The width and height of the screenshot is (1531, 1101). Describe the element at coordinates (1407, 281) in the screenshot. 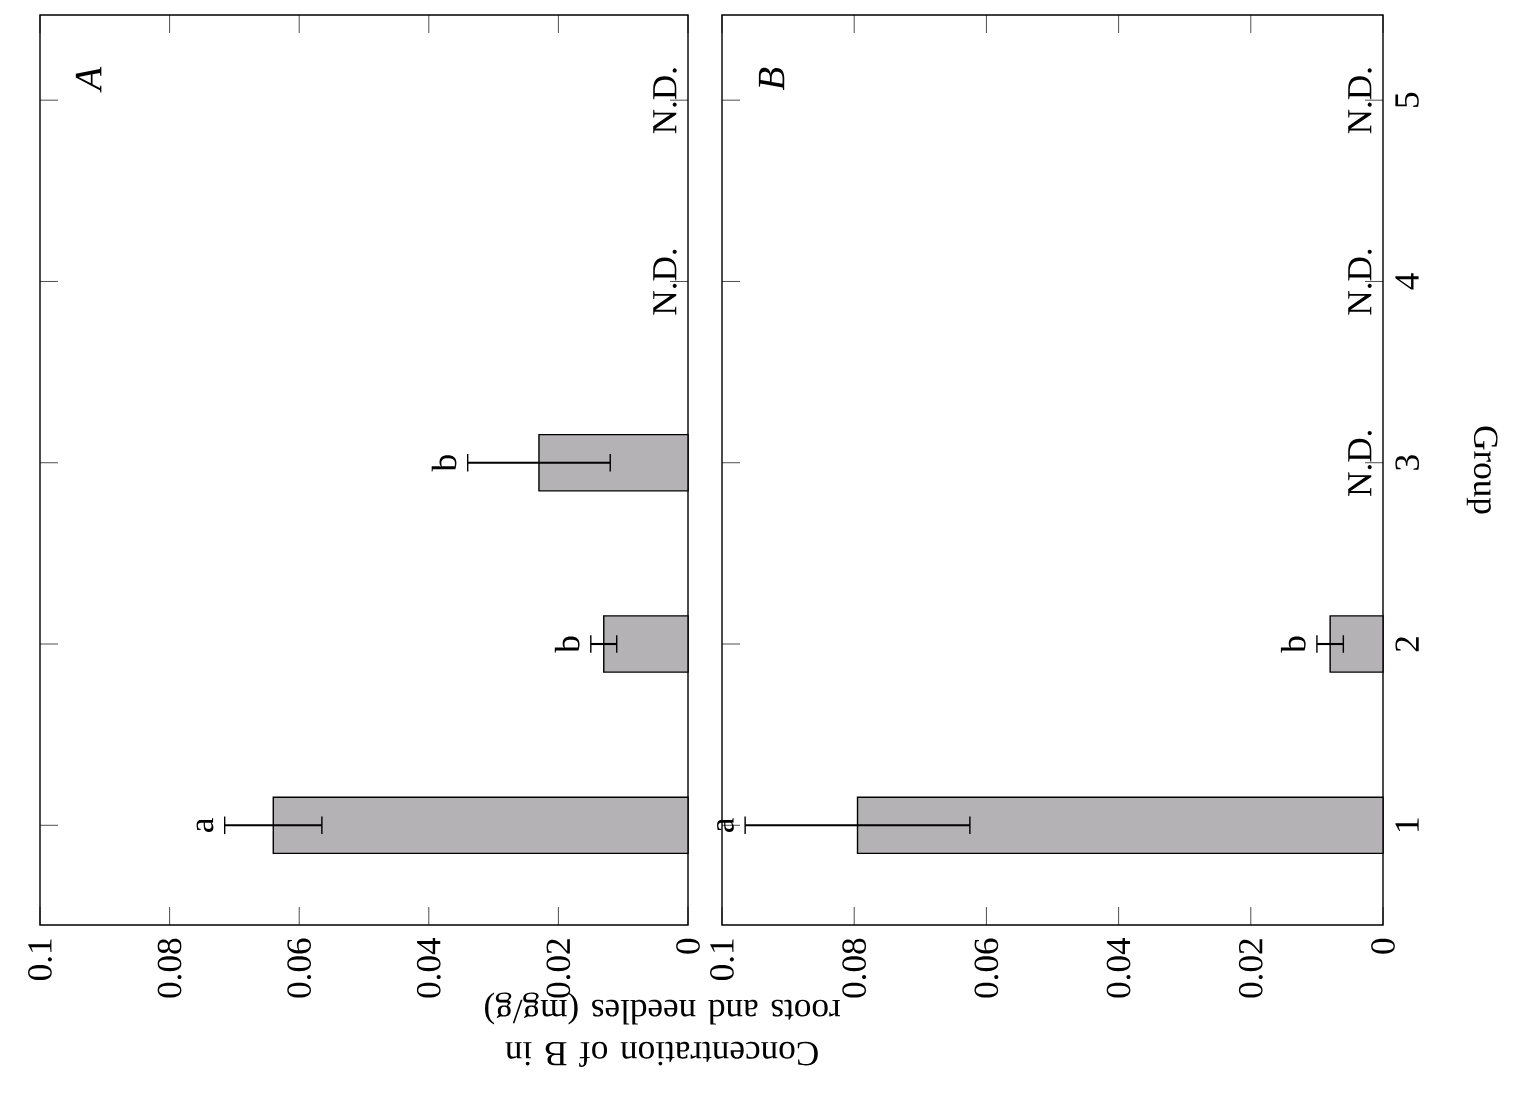

I see `y-tick-label: 4` at that location.